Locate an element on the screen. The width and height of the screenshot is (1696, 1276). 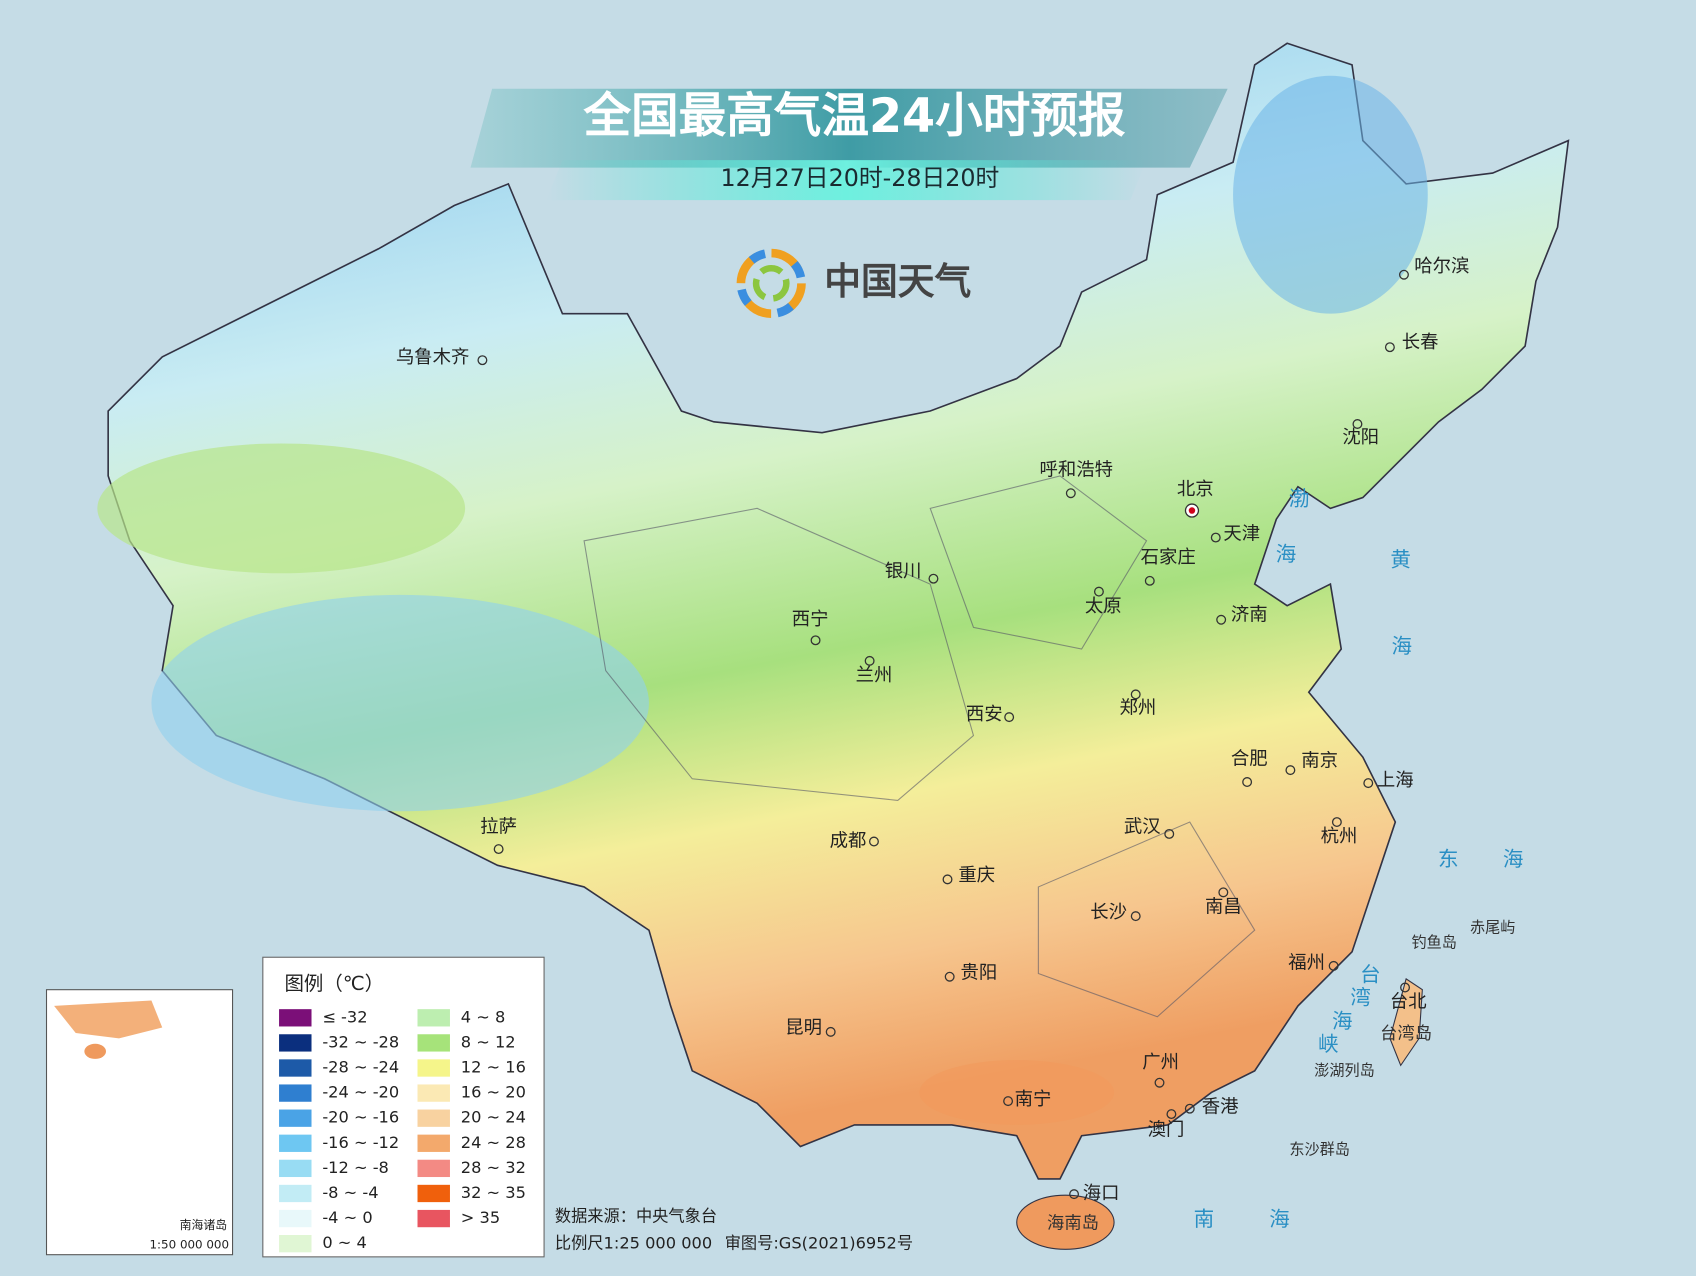
title-banner is located at coordinates (849, 128).